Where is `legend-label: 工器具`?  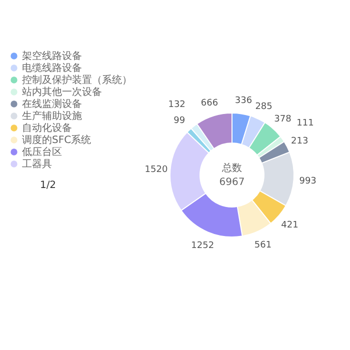
legend-label: 工器具 is located at coordinates (37, 164).